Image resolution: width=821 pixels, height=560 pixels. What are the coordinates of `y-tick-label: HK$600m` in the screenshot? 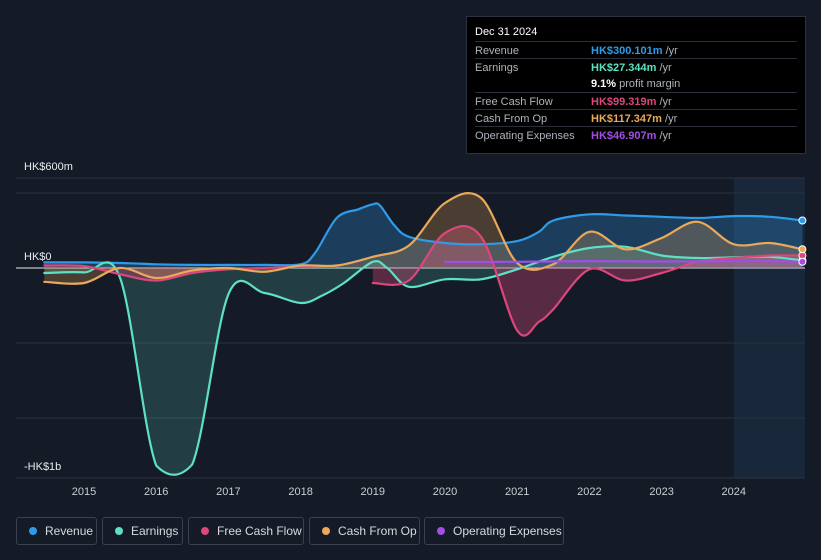 It's located at (48, 167).